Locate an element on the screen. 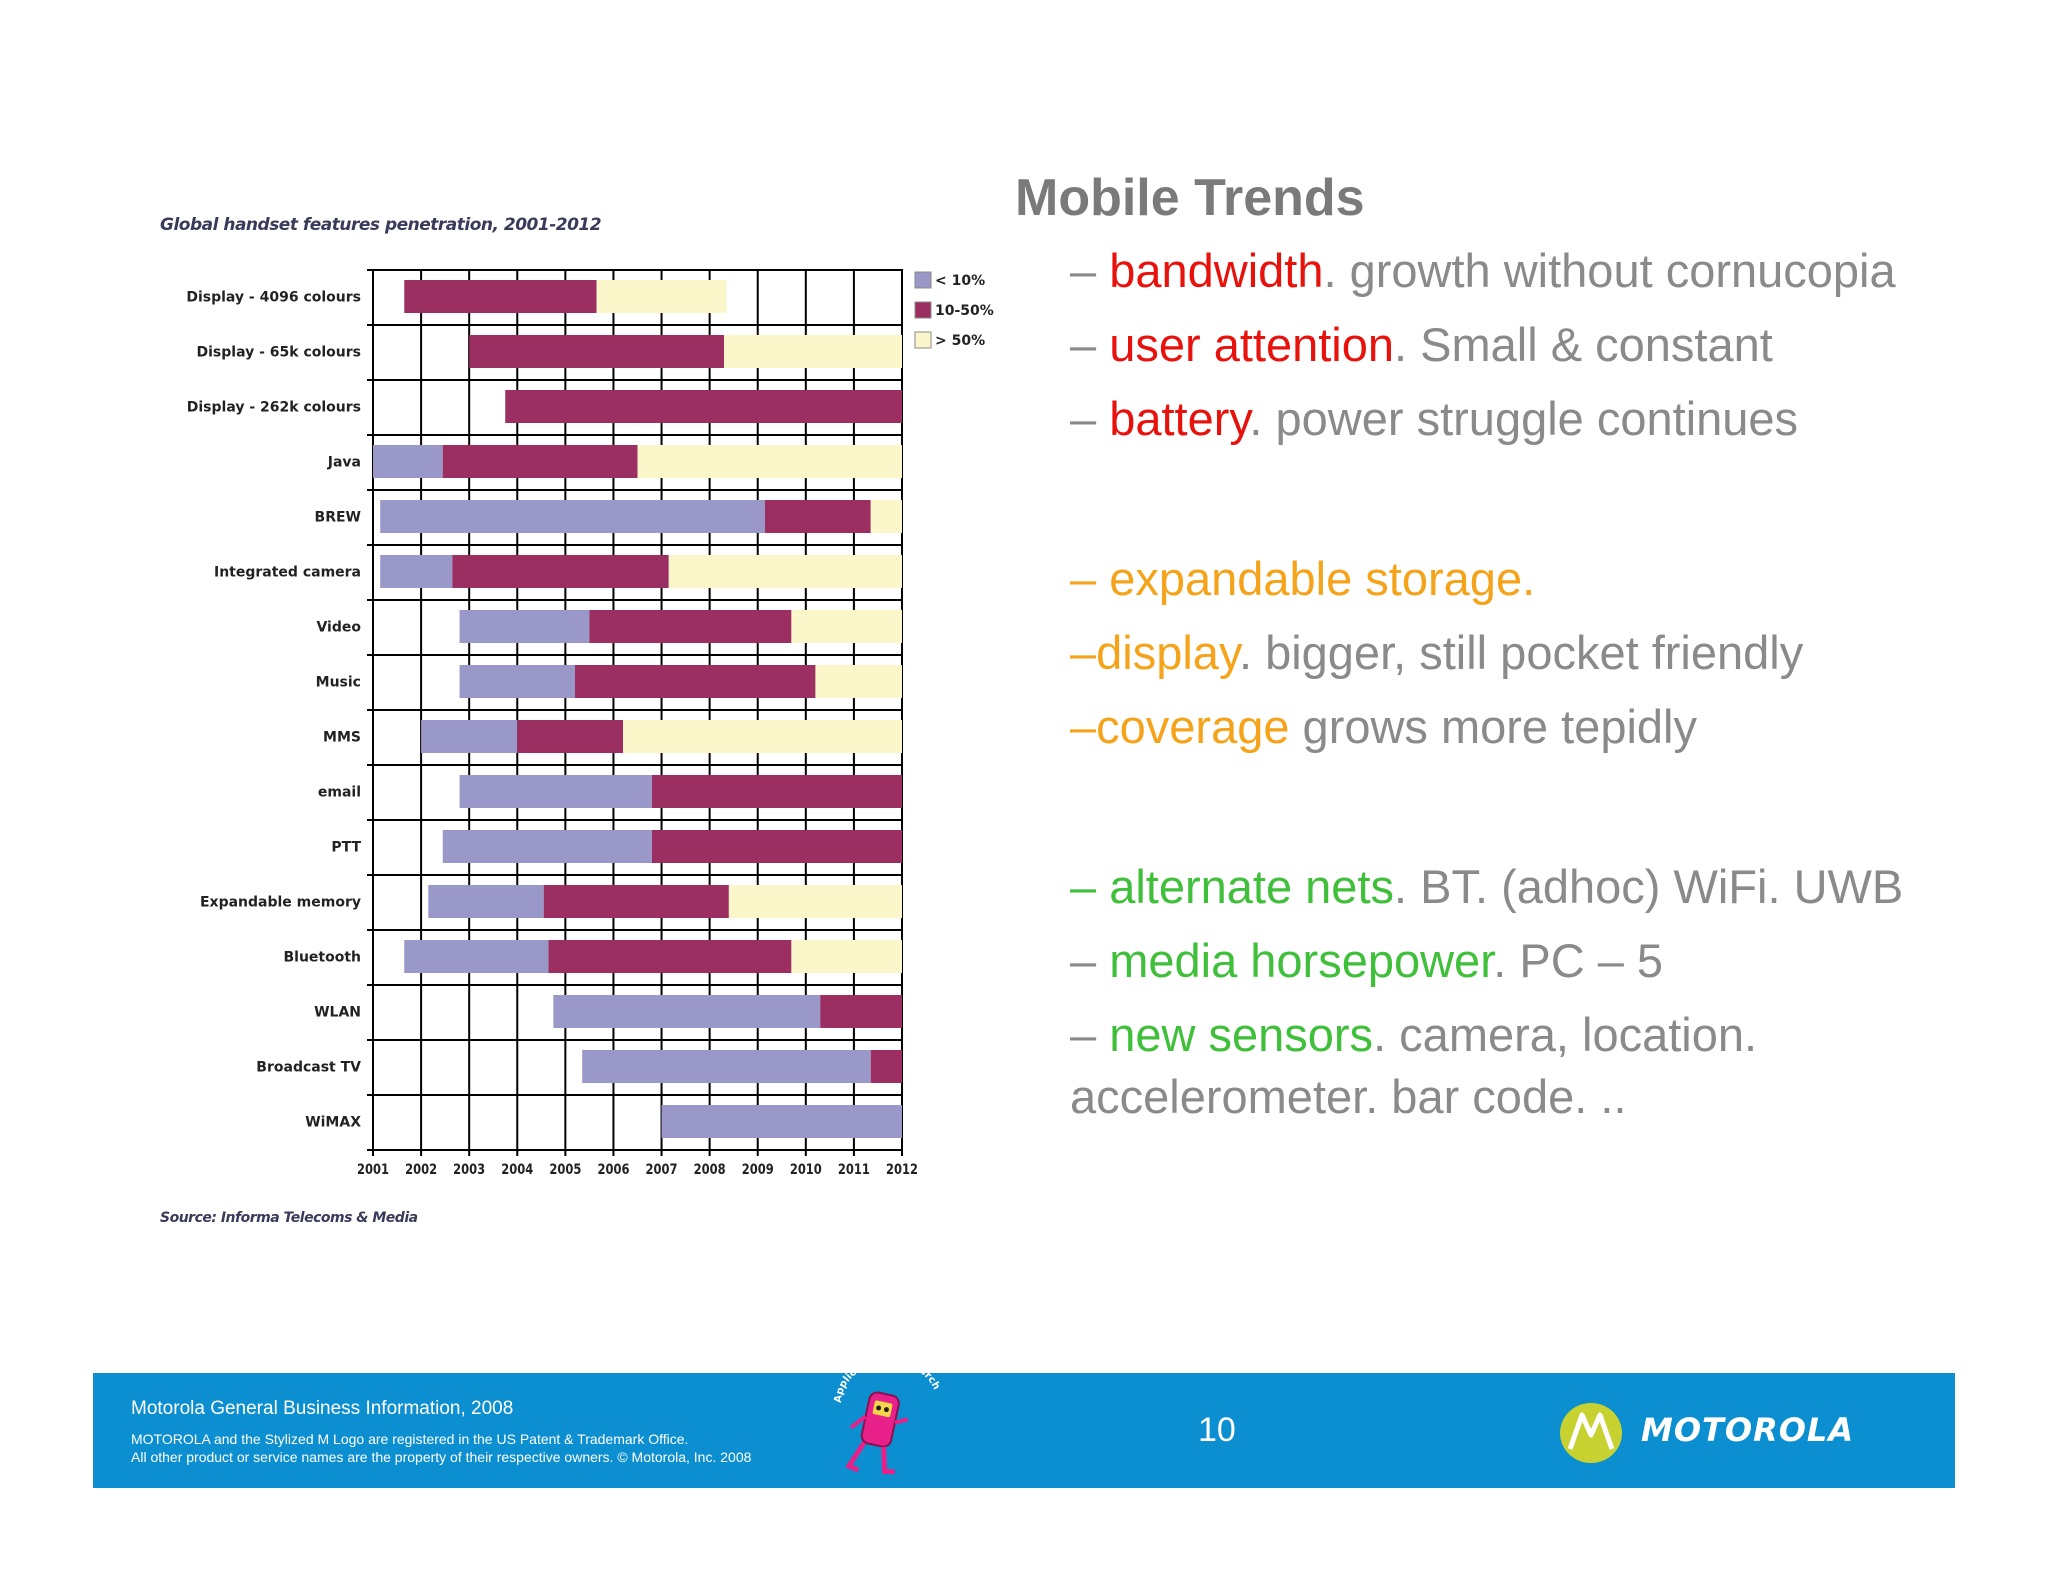 Image resolution: width=2048 pixels, height=1582 pixels. bullet-keyword: –coverage is located at coordinates (1180, 726).